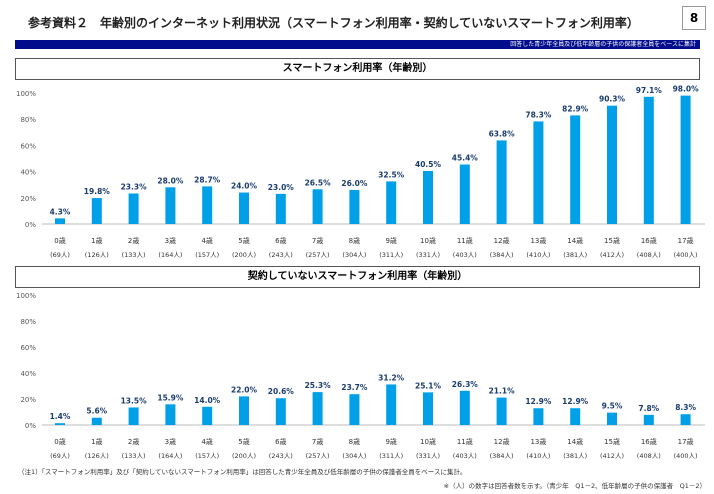 Image resolution: width=714 pixels, height=494 pixels. What do you see at coordinates (357, 44) in the screenshot?
I see `header-bar: 回答した青少年全員及び低年齢層の子供の保護者全員をベースに集計` at bounding box center [357, 44].